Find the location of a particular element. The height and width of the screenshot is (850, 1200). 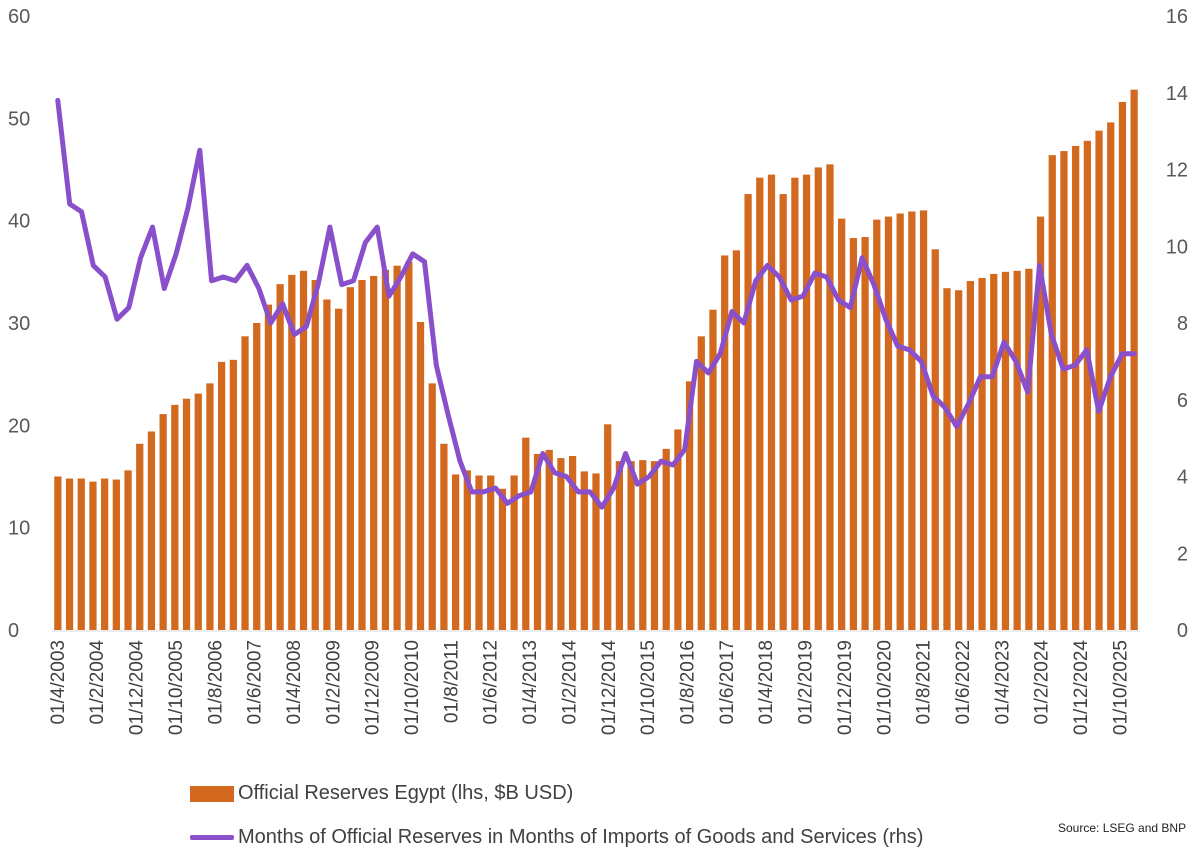

x-axis-tick-label: 01/10/2015 is located at coordinates (648, 687).